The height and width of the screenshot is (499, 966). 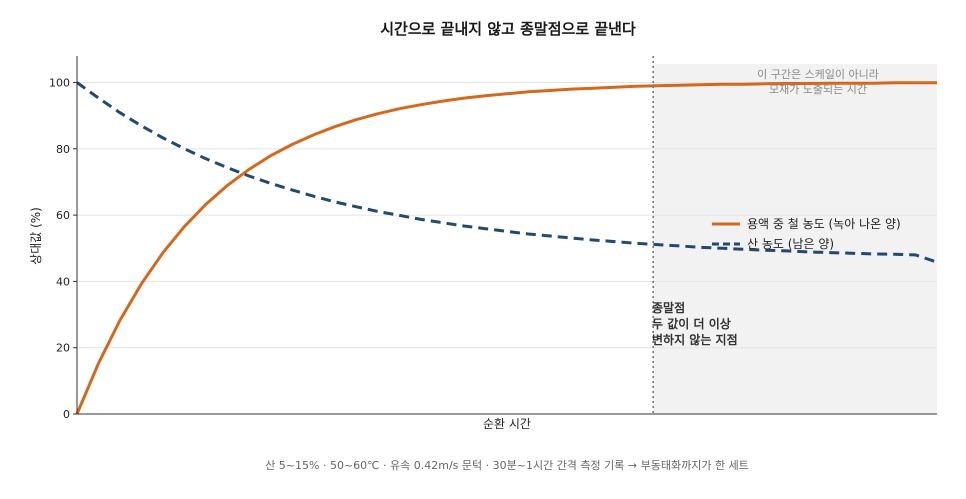 I want to click on region-note-line-1: 이 구간은 스케일이 아니라, so click(x=818, y=74).